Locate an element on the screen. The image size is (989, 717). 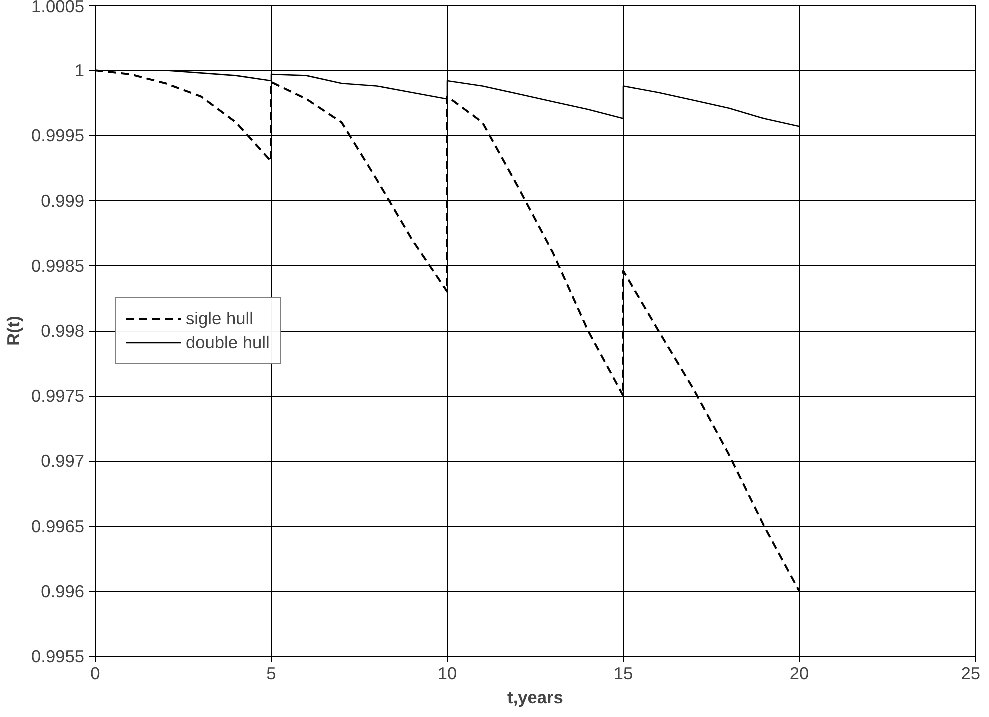
y-axis-title: R(t) is located at coordinates (14, 331).